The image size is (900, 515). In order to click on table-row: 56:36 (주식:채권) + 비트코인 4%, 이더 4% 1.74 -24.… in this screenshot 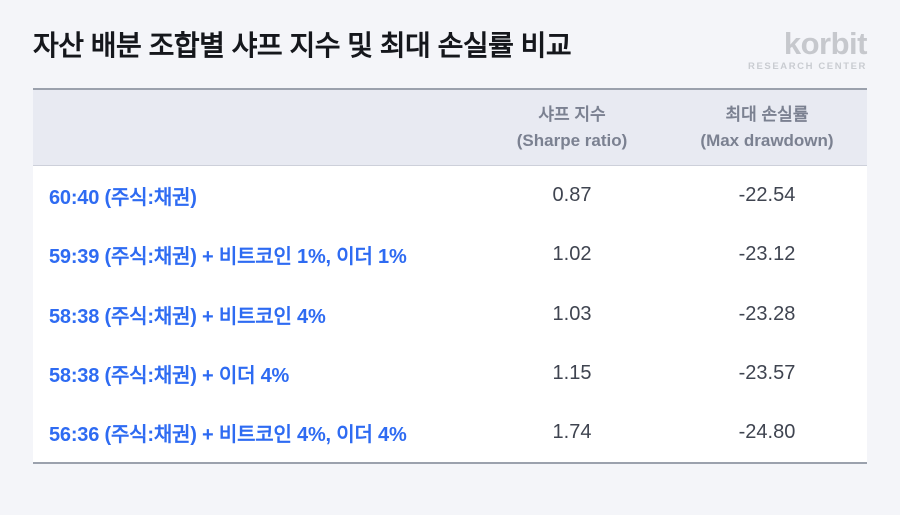, I will do `click(450, 432)`.